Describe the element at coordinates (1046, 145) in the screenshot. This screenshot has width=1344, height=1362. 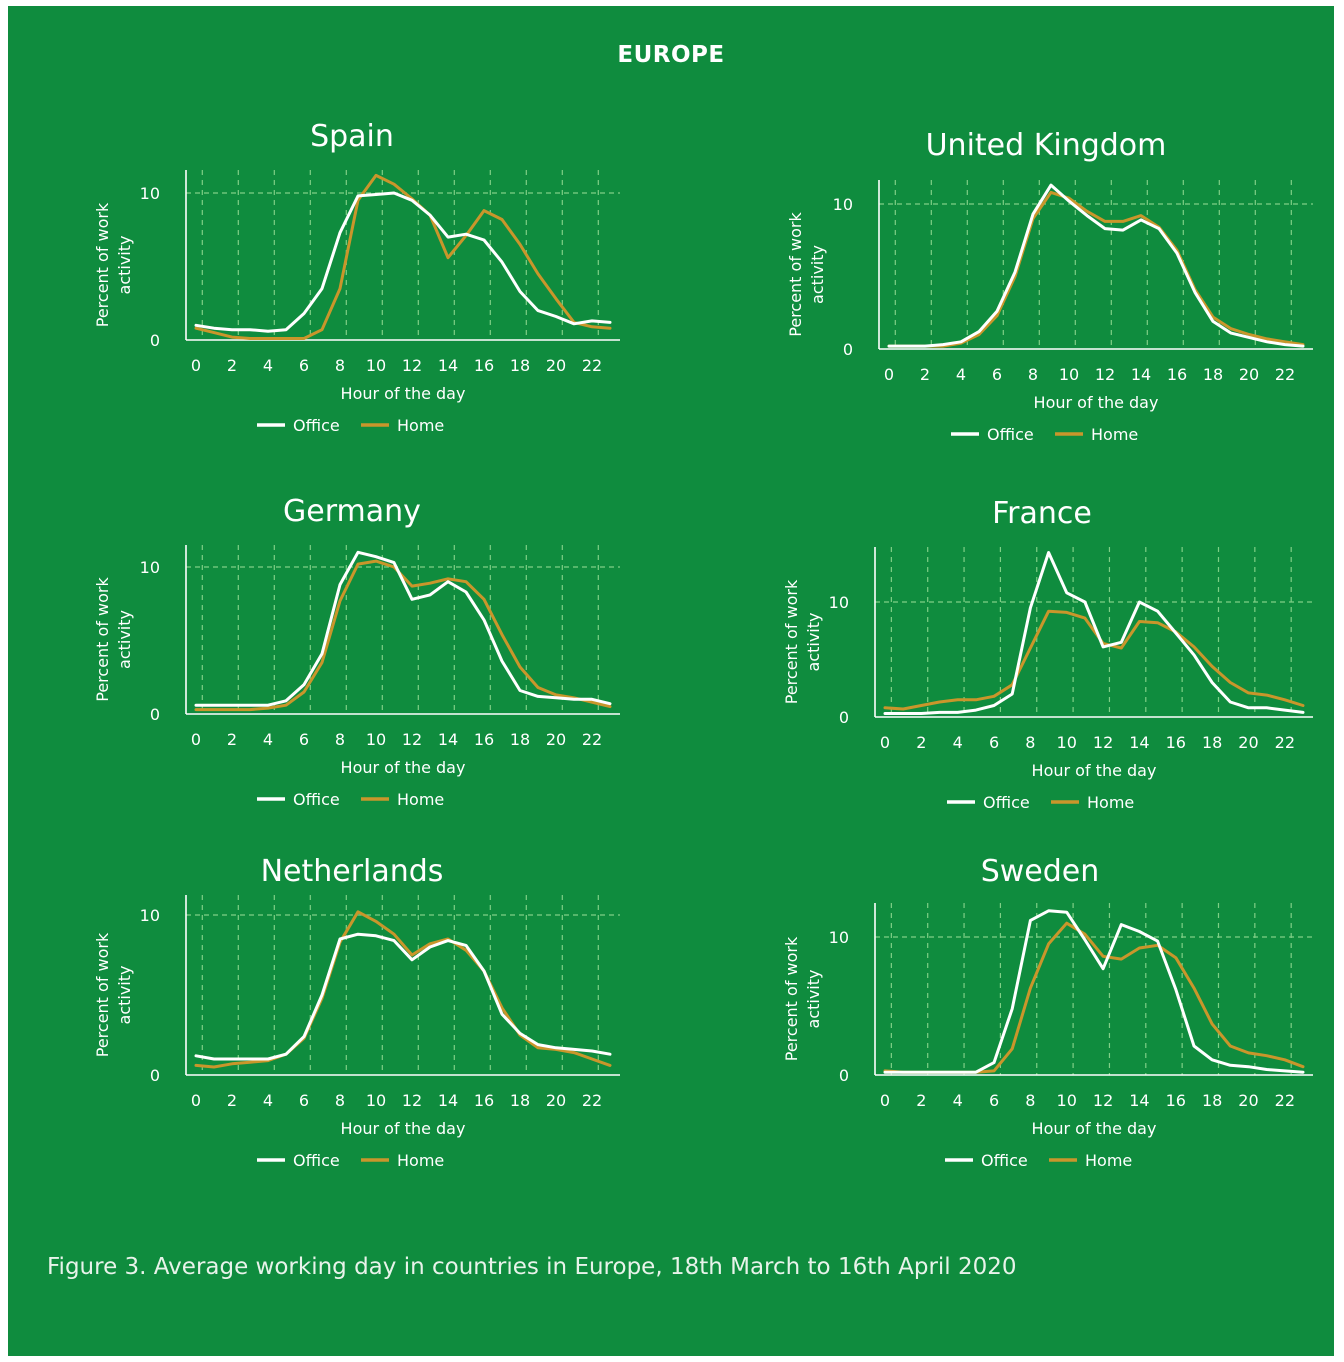
I see `chart-title: United Kingdom` at that location.